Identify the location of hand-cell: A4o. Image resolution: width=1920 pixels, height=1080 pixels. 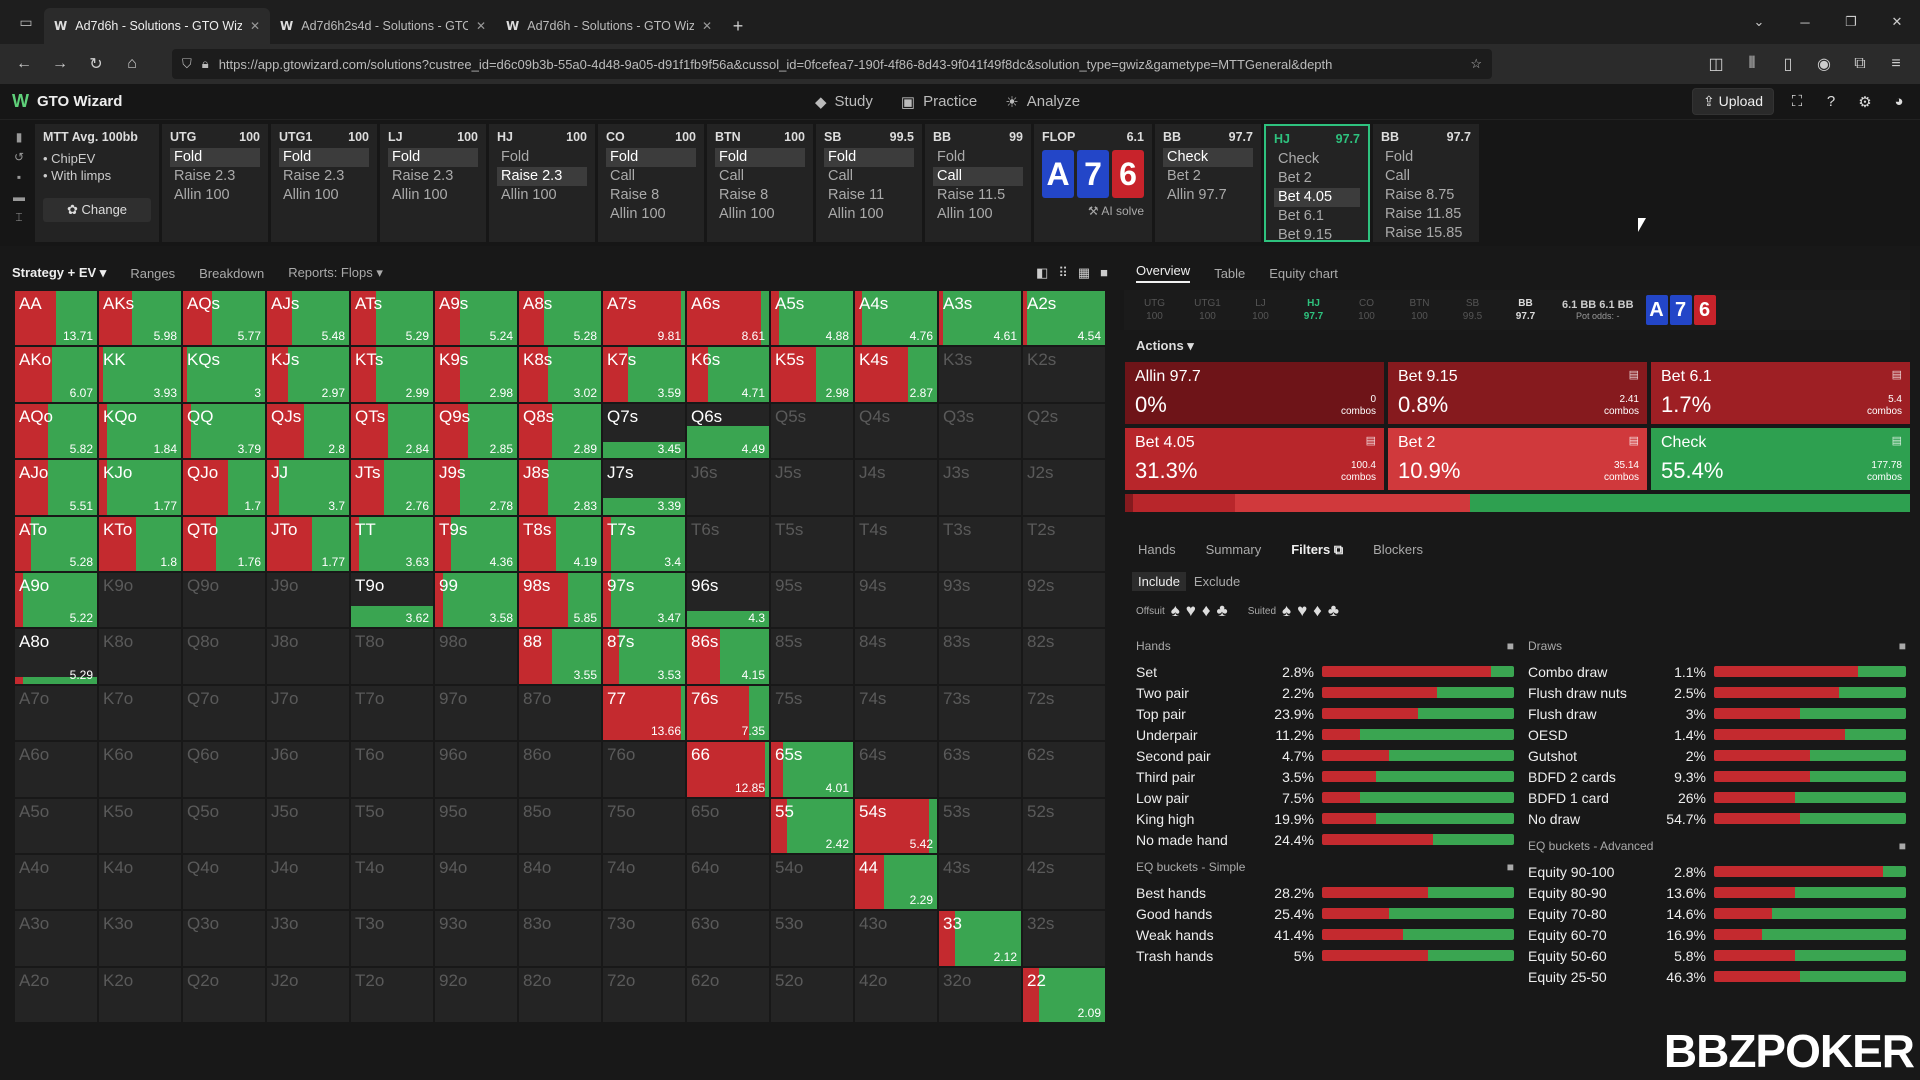
(56, 882).